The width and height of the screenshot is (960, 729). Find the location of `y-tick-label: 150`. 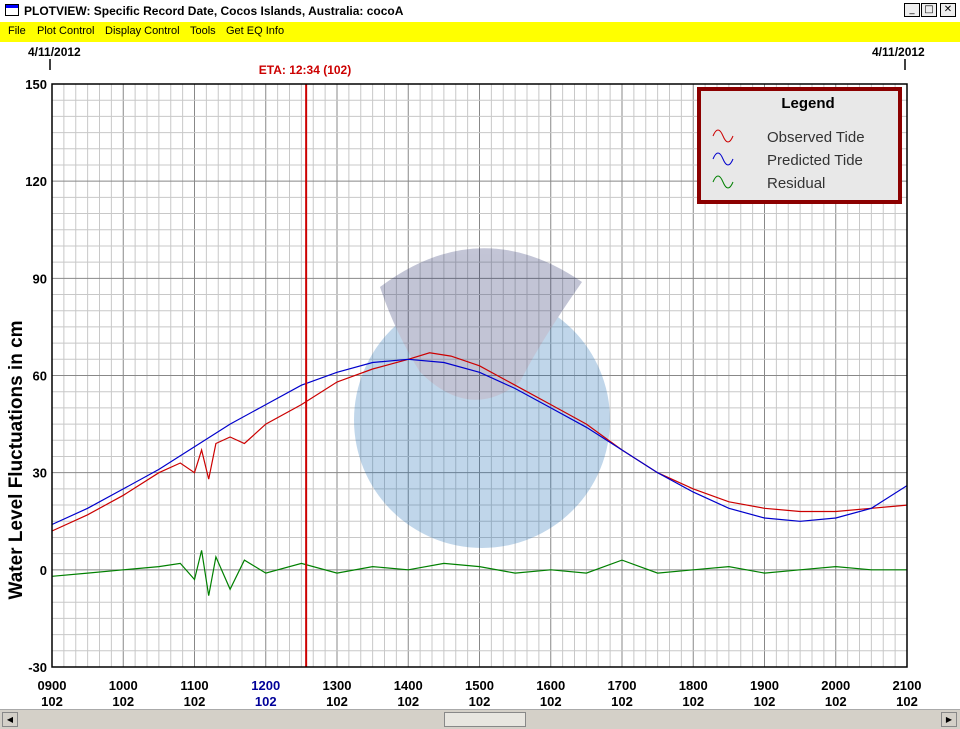

y-tick-label: 150 is located at coordinates (36, 84).